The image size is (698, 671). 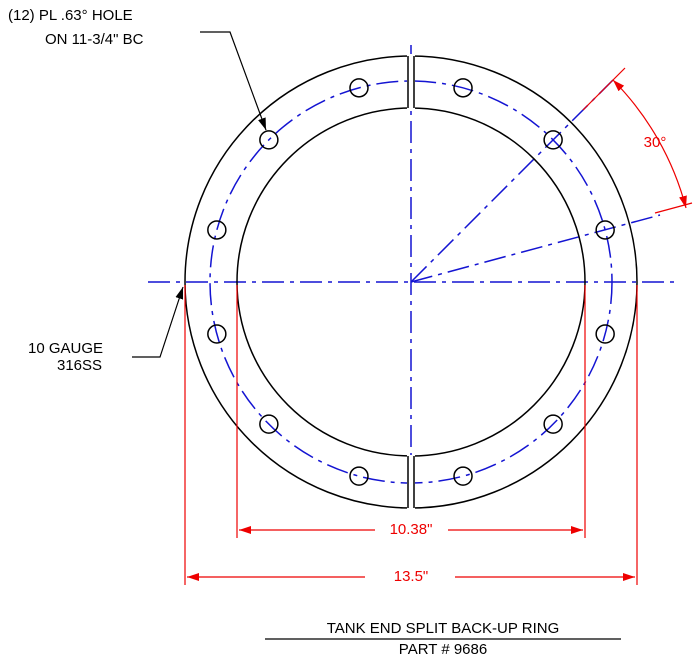 I want to click on angle-dimension: 30°, so click(x=655, y=142).